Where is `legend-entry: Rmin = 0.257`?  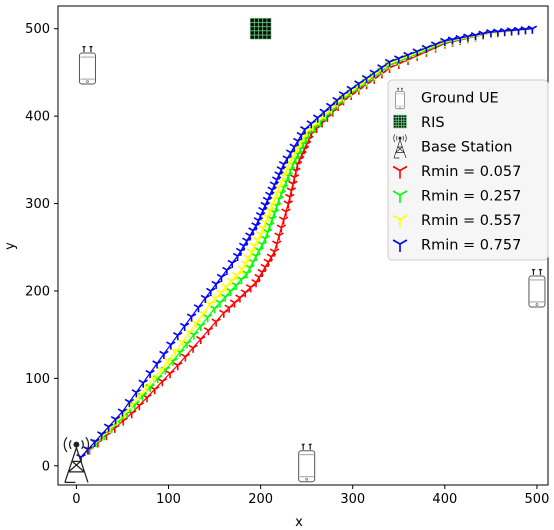
legend-entry: Rmin = 0.257 is located at coordinates (456, 197).